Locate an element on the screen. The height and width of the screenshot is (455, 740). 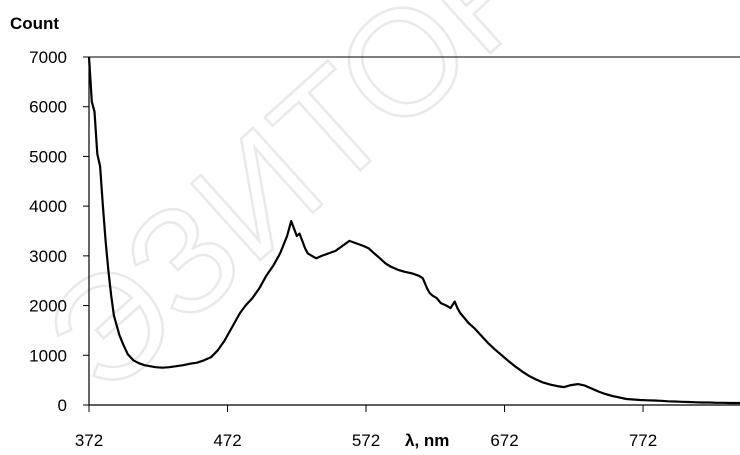
y-axis-title: Count is located at coordinates (34, 23).